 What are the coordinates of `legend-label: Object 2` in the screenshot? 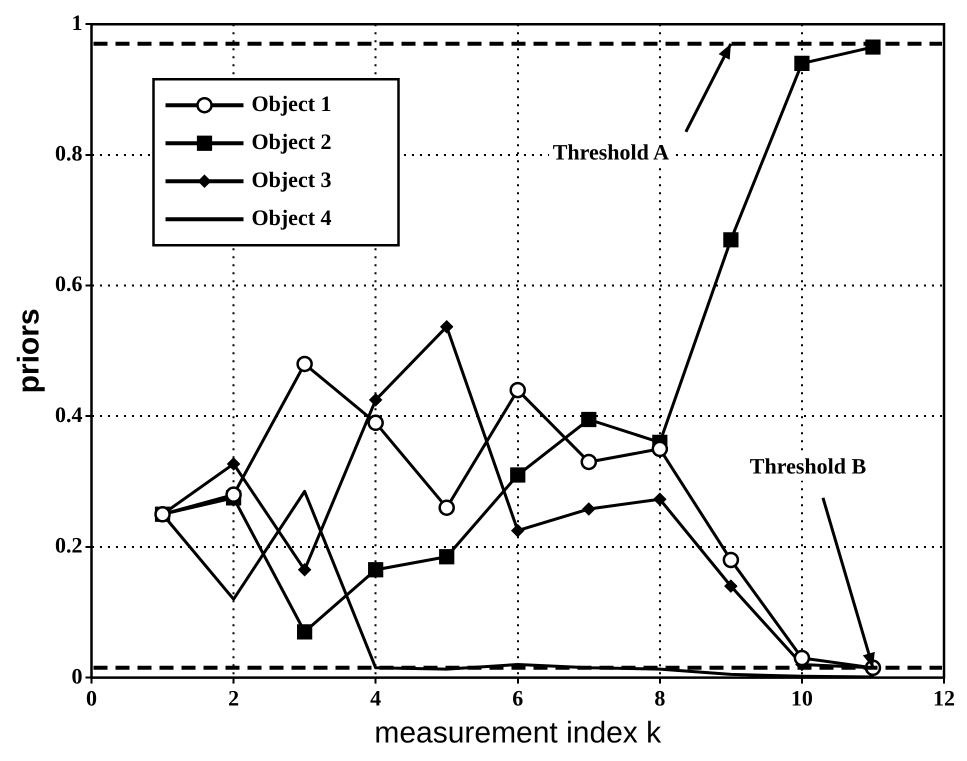 It's located at (292, 141).